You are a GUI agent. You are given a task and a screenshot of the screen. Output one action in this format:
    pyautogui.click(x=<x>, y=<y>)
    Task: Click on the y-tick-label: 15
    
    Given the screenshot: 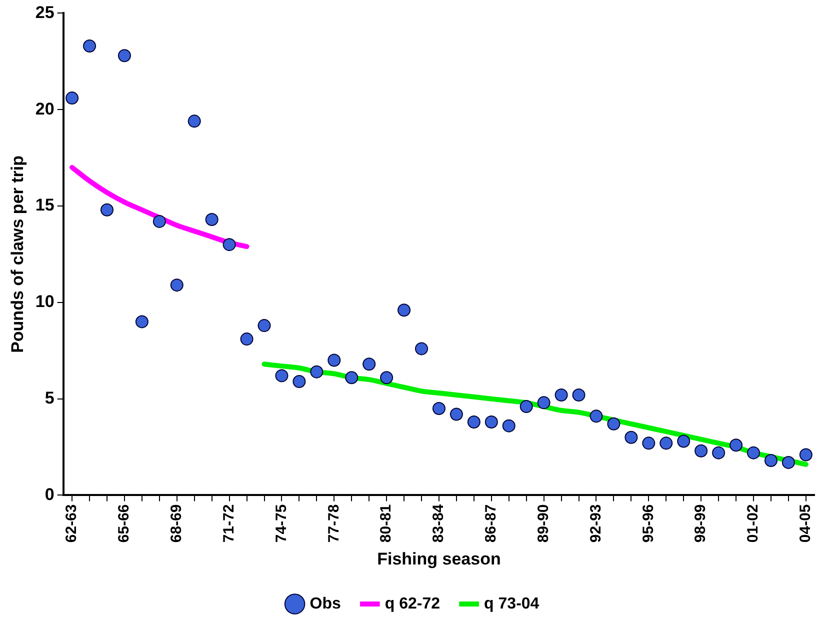 What is the action you would take?
    pyautogui.click(x=44, y=205)
    